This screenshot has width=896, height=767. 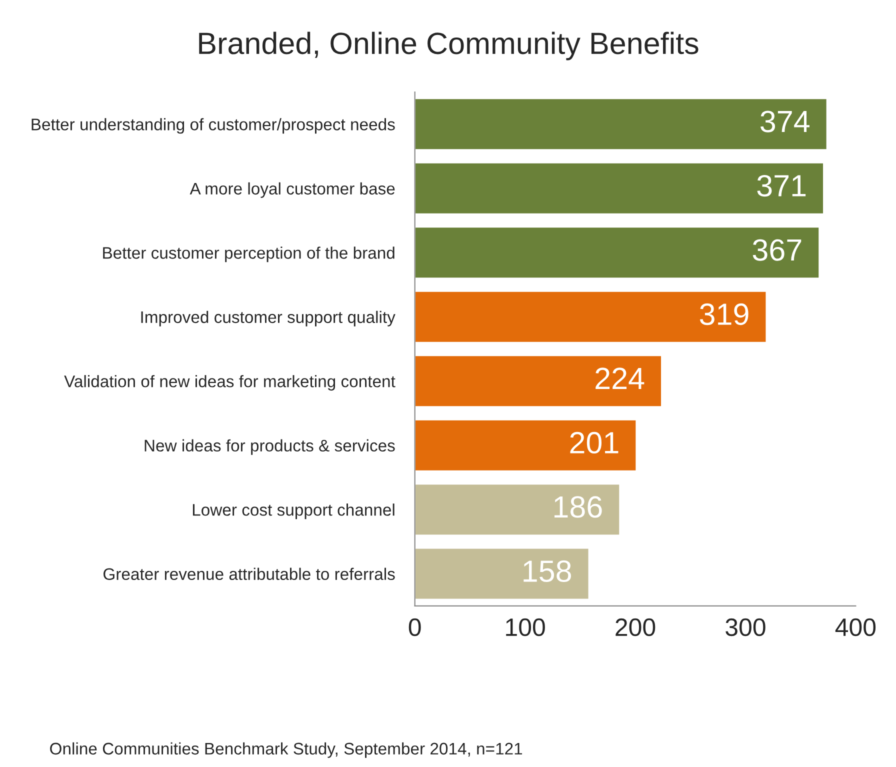 What do you see at coordinates (292, 190) in the screenshot?
I see `y-tick-label: A more loyal customer base` at bounding box center [292, 190].